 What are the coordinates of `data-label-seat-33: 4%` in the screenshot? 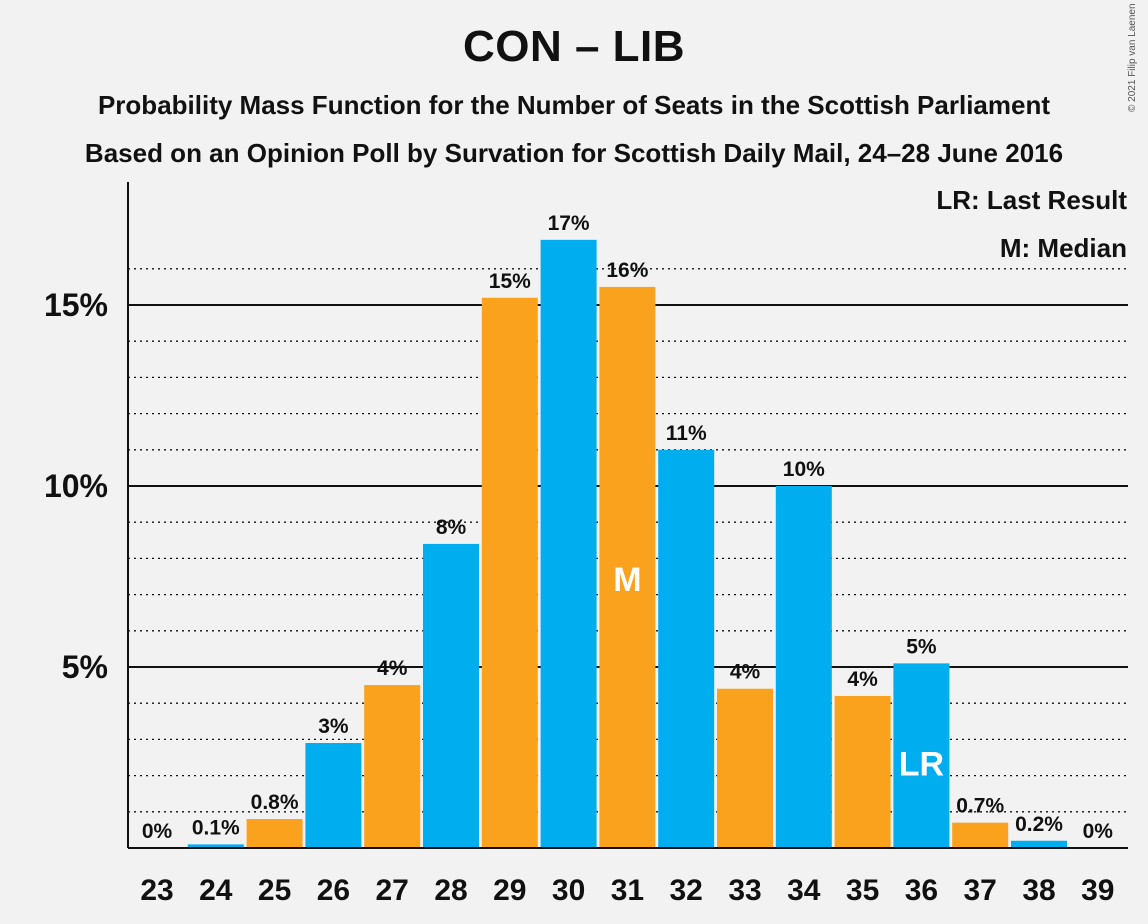 It's located at (745, 672).